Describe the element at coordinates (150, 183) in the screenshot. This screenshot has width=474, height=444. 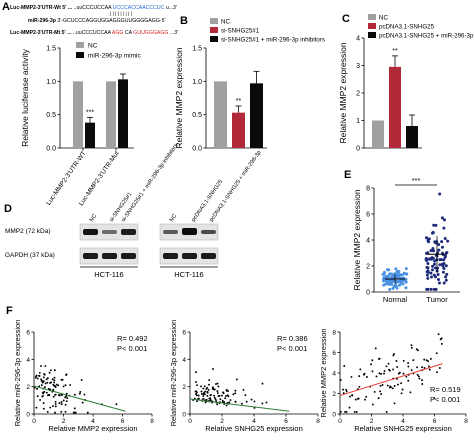
I see `lane-label-si-snhg25-inhibitors: si-SNHG25#1 + miR-296-3p inhibitors` at that location.